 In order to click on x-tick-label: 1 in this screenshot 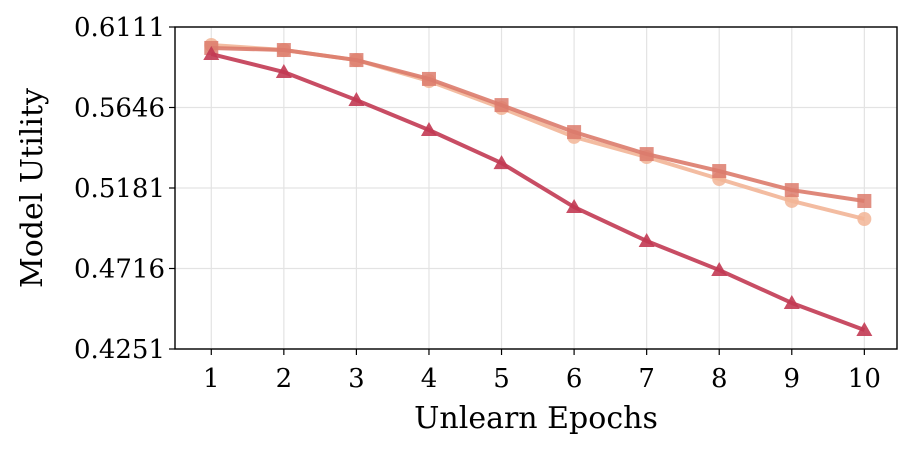, I will do `click(211, 379)`.